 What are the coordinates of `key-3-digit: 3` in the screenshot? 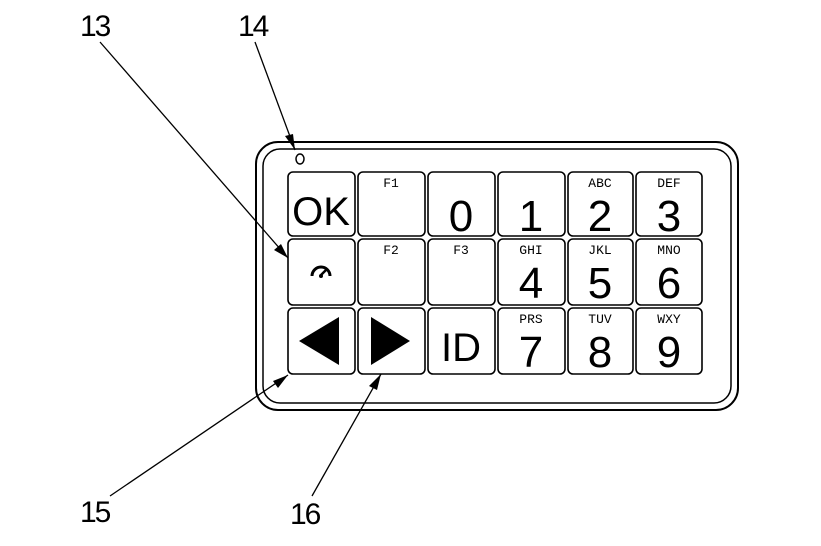 It's located at (669, 216).